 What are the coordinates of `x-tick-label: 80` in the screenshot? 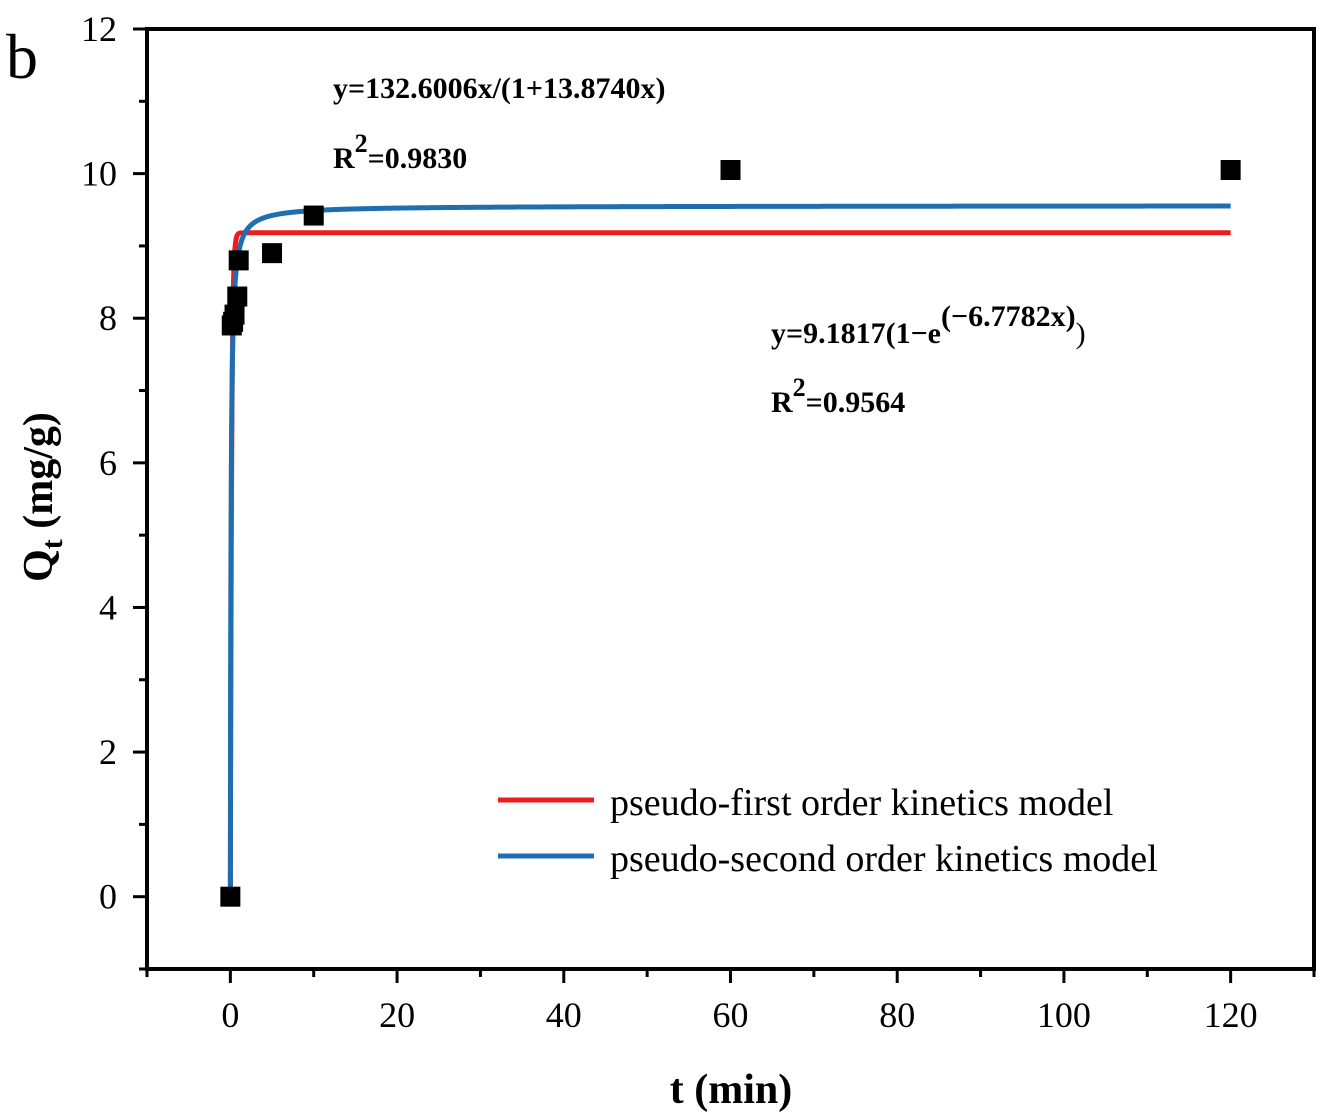 It's located at (897, 1015).